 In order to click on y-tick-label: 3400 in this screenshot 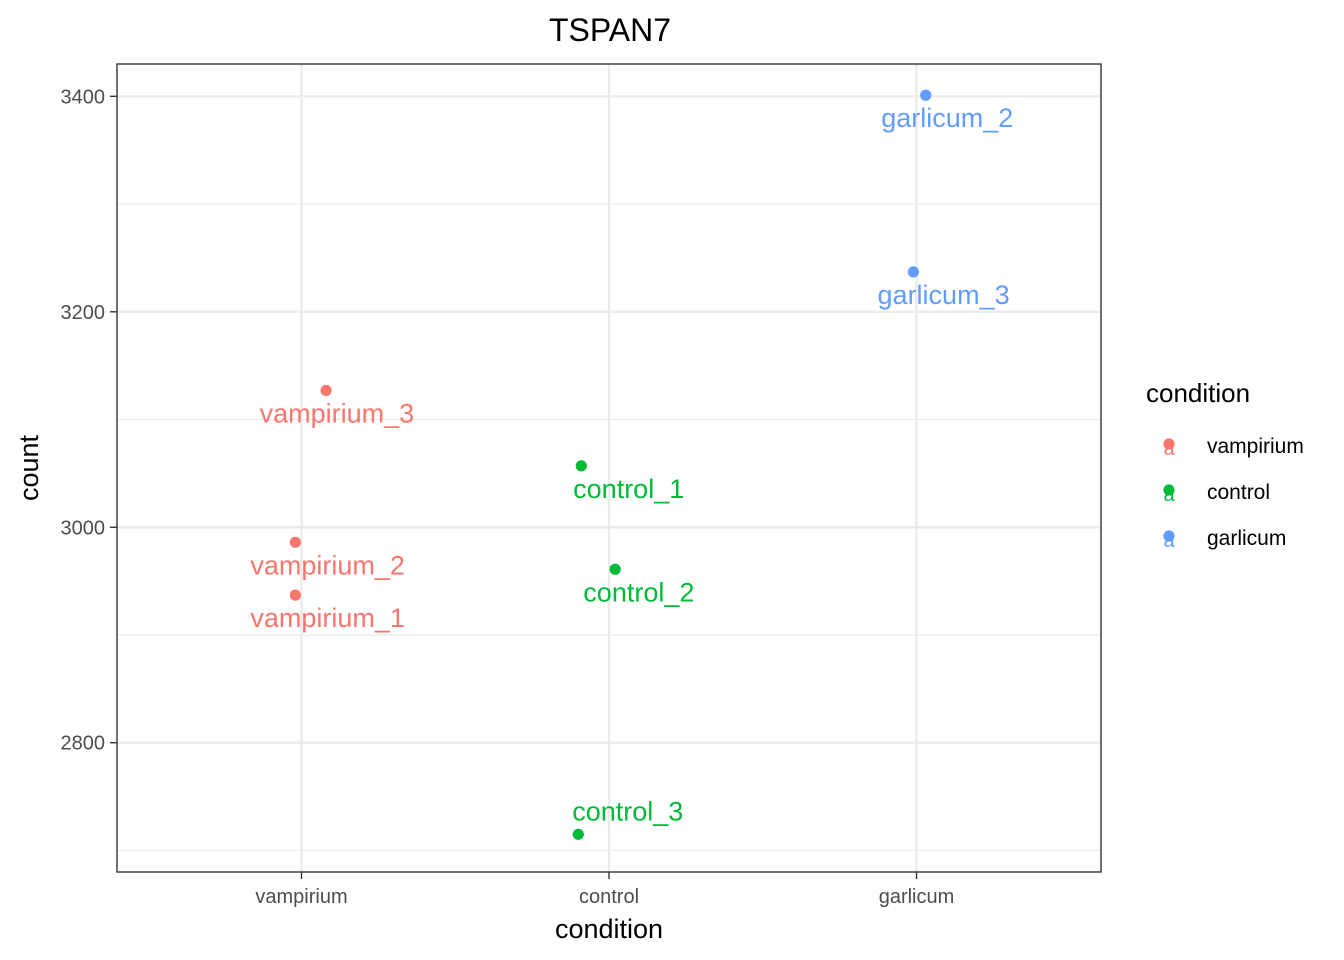, I will do `click(83, 97)`.